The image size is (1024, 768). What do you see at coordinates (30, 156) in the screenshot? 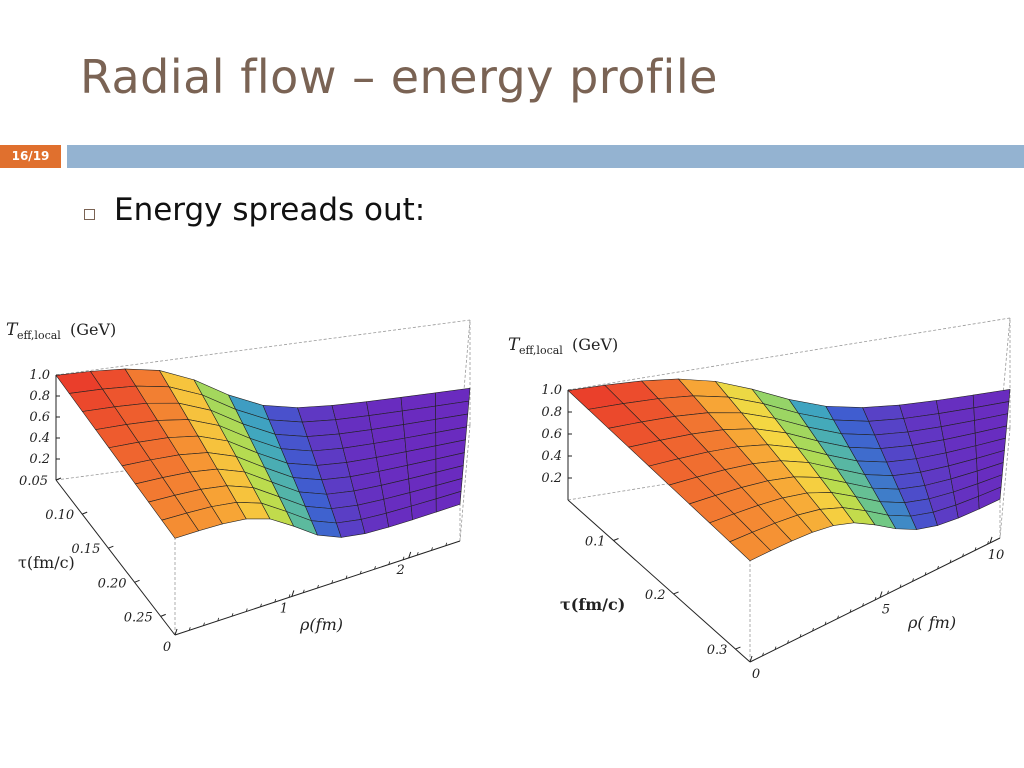
I see `slide-number: 16/19` at bounding box center [30, 156].